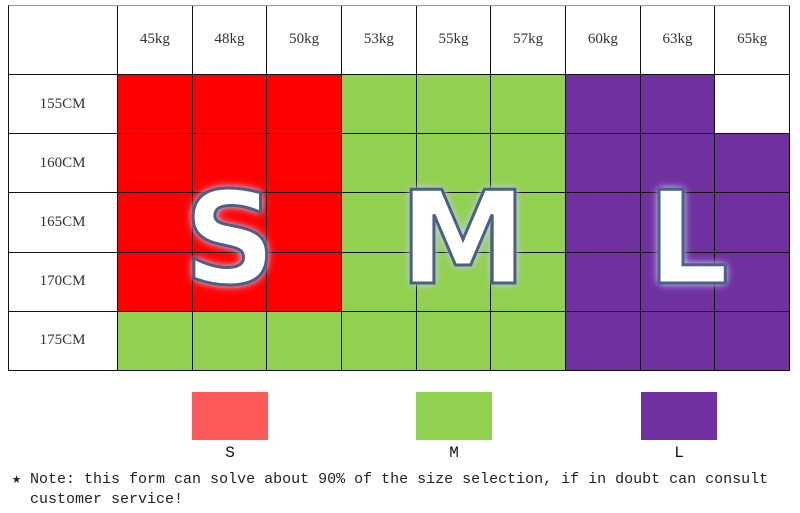 This screenshot has width=800, height=513. Describe the element at coordinates (528, 40) in the screenshot. I see `column-header: 57kg` at that location.